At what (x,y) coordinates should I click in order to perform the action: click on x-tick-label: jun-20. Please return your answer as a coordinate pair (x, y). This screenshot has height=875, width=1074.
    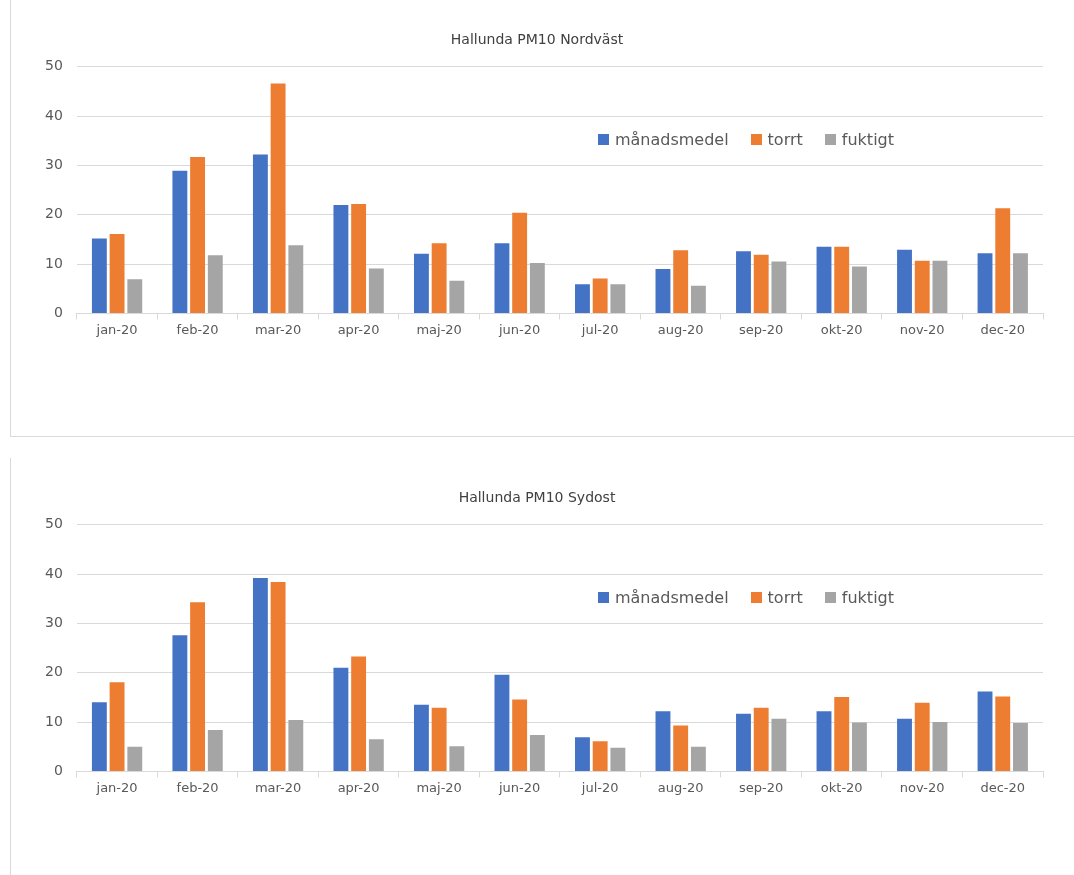
    Looking at the image, I should click on (519, 787).